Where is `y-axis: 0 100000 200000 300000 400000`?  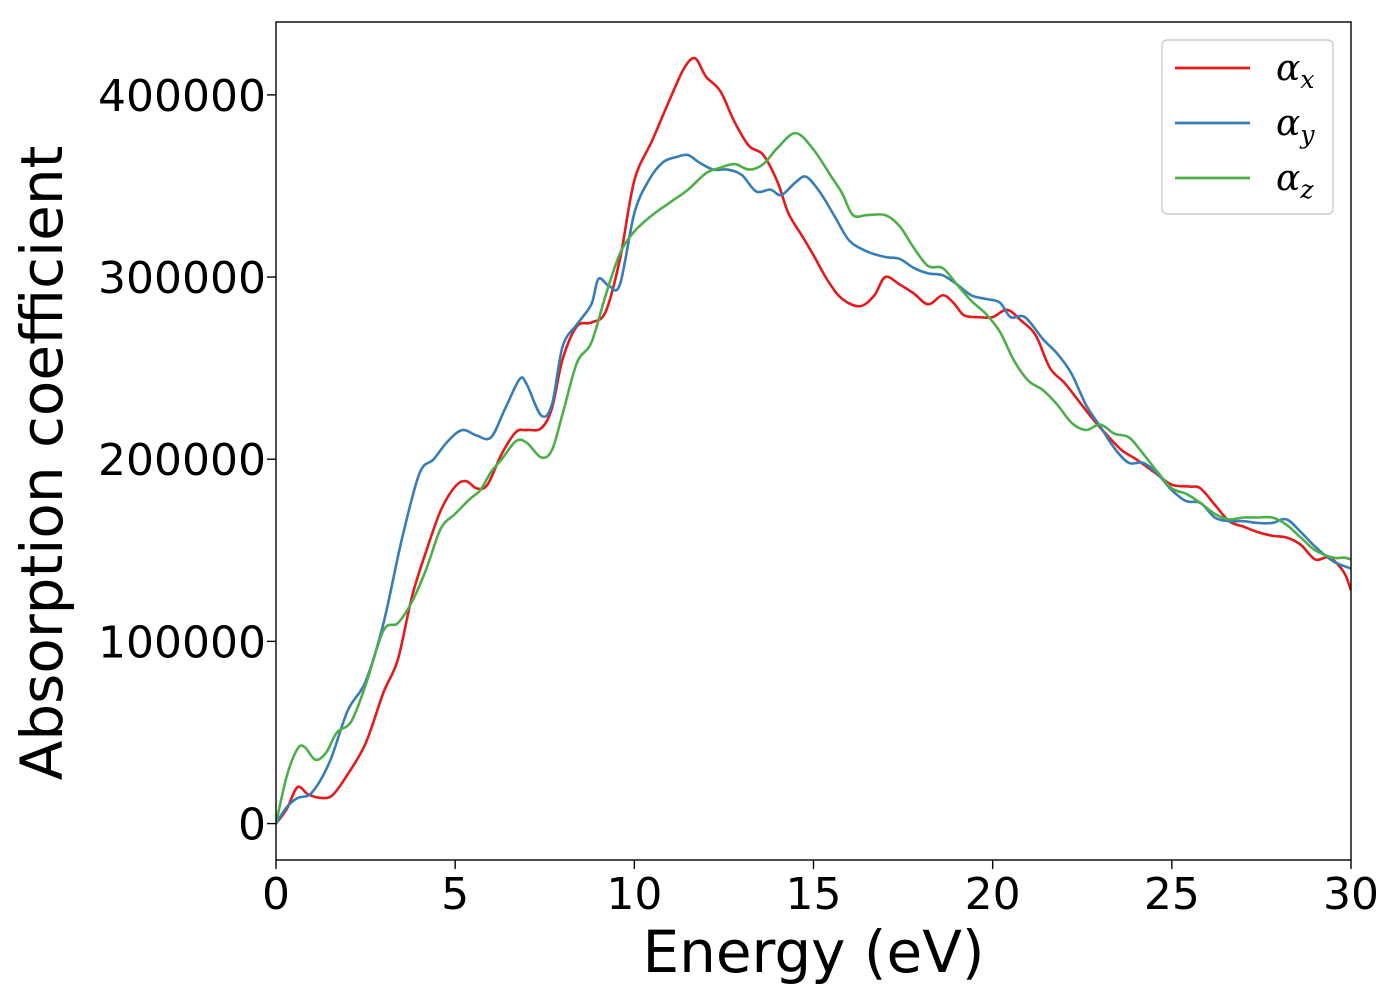 y-axis: 0 100000 200000 300000 400000 is located at coordinates (187, 461).